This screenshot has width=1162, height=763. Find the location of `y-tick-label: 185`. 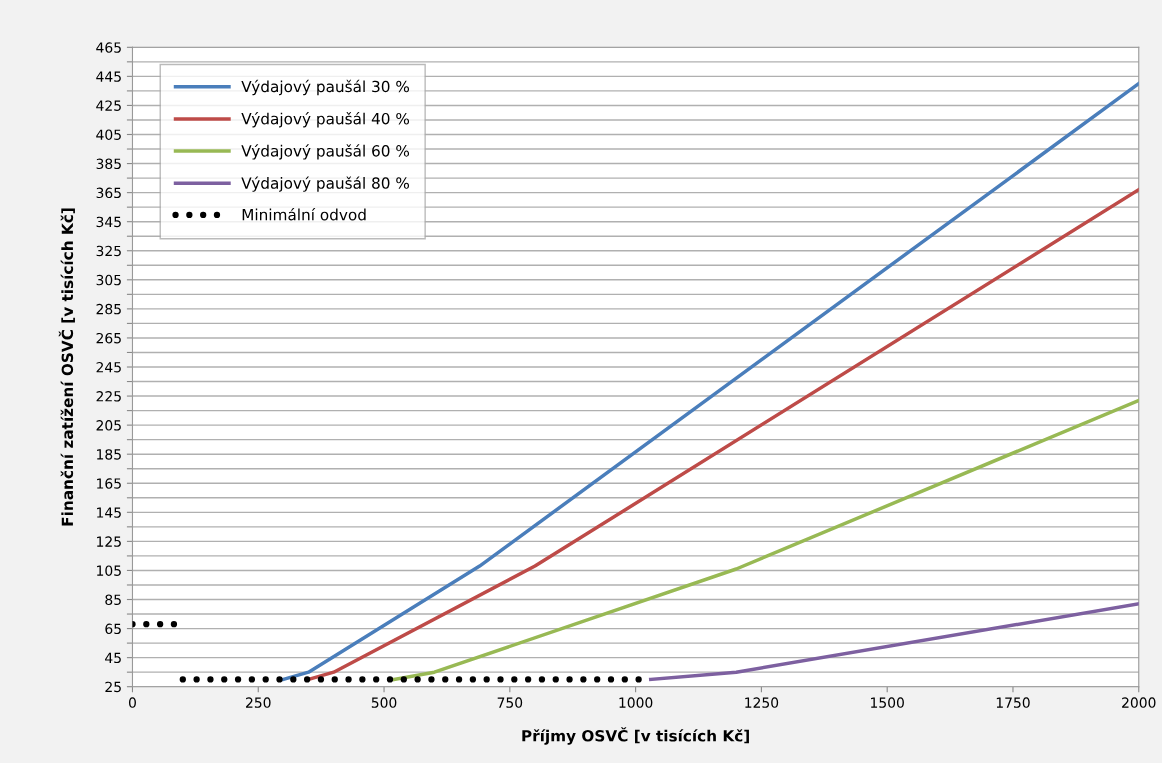

y-tick-label: 185 is located at coordinates (109, 454).